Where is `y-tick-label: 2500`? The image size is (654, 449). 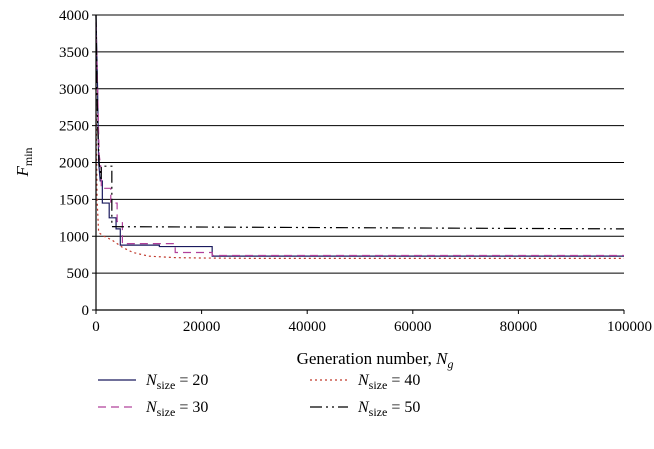
y-tick-label: 2500 is located at coordinates (74, 127).